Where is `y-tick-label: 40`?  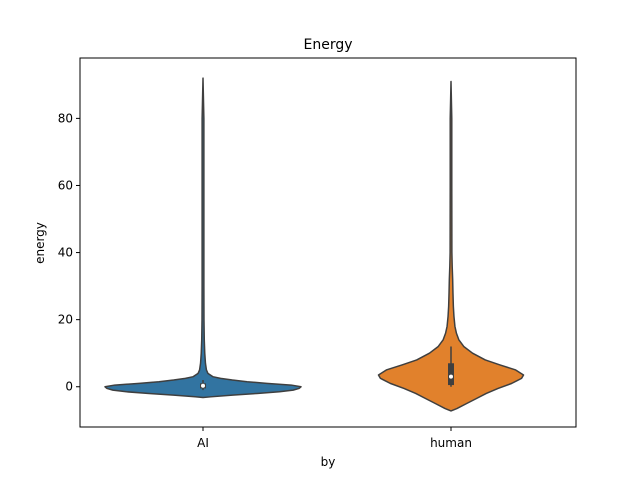 y-tick-label: 40 is located at coordinates (65, 253).